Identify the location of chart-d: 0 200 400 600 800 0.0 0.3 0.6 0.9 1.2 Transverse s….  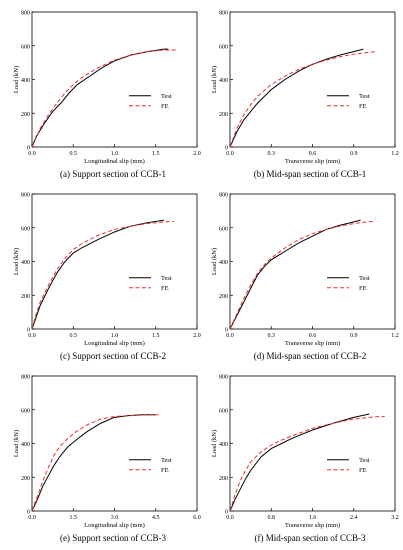
(305, 270).